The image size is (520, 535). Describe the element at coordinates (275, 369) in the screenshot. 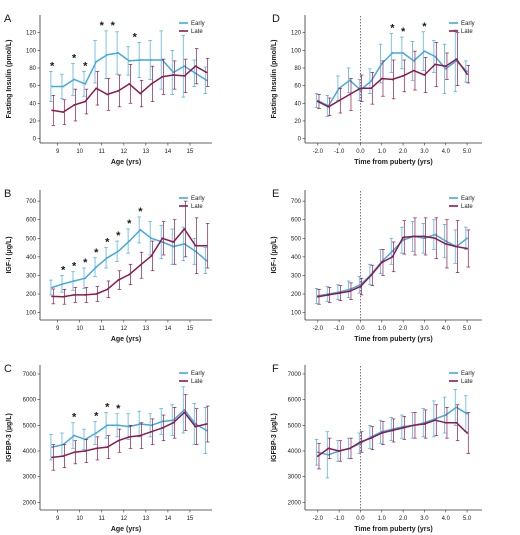

I see `panel-letter: F` at that location.